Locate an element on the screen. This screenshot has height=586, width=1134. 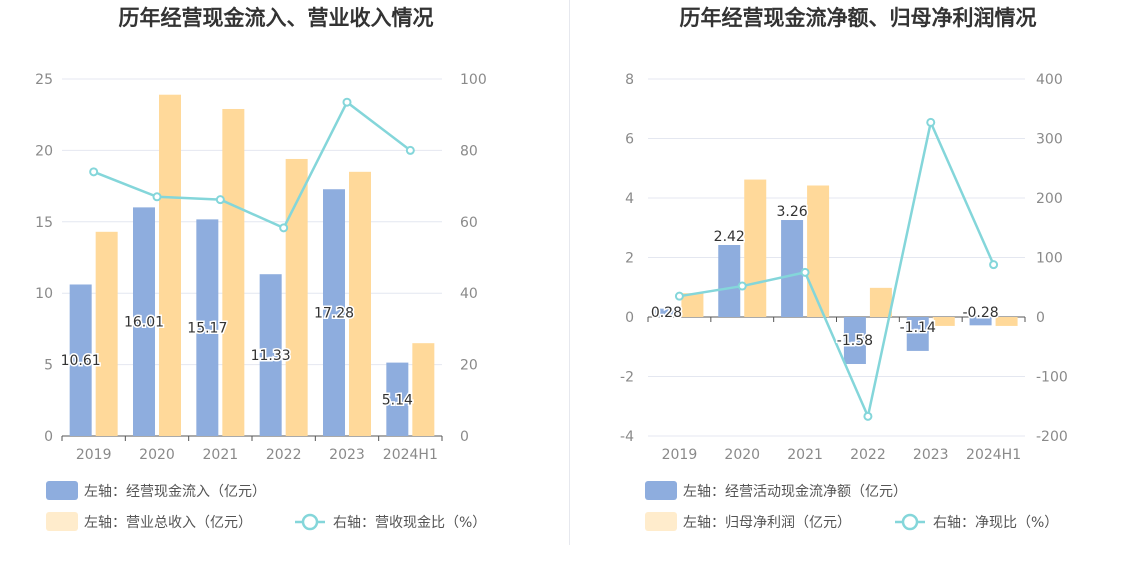
right-axis-tick: 60 is located at coordinates (469, 223).